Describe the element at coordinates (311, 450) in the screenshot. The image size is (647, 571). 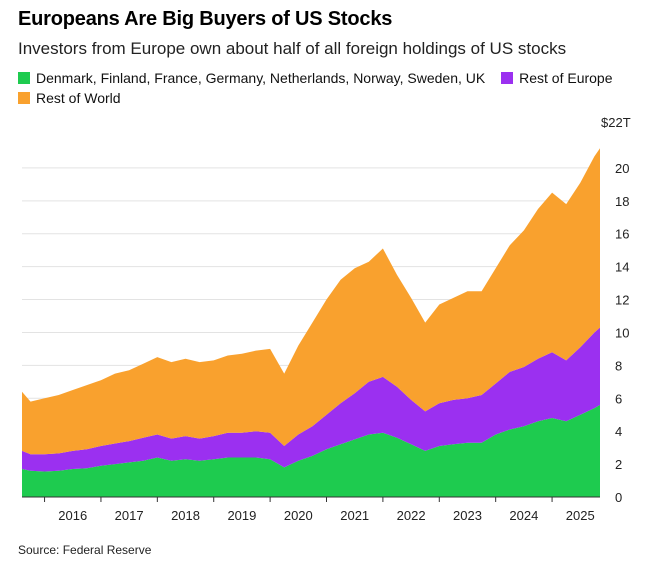
I see `series-area` at that location.